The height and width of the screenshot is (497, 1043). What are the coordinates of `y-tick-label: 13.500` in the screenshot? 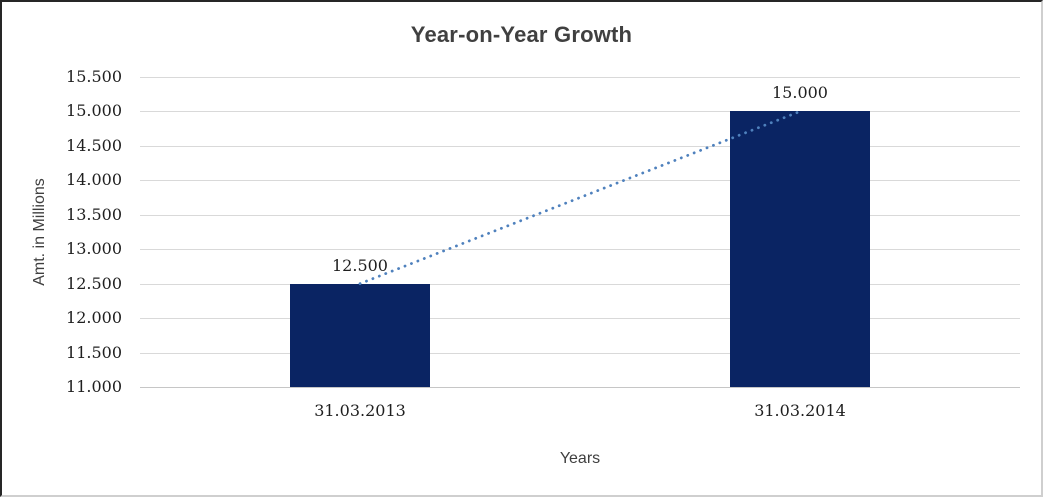 It's located at (94, 214).